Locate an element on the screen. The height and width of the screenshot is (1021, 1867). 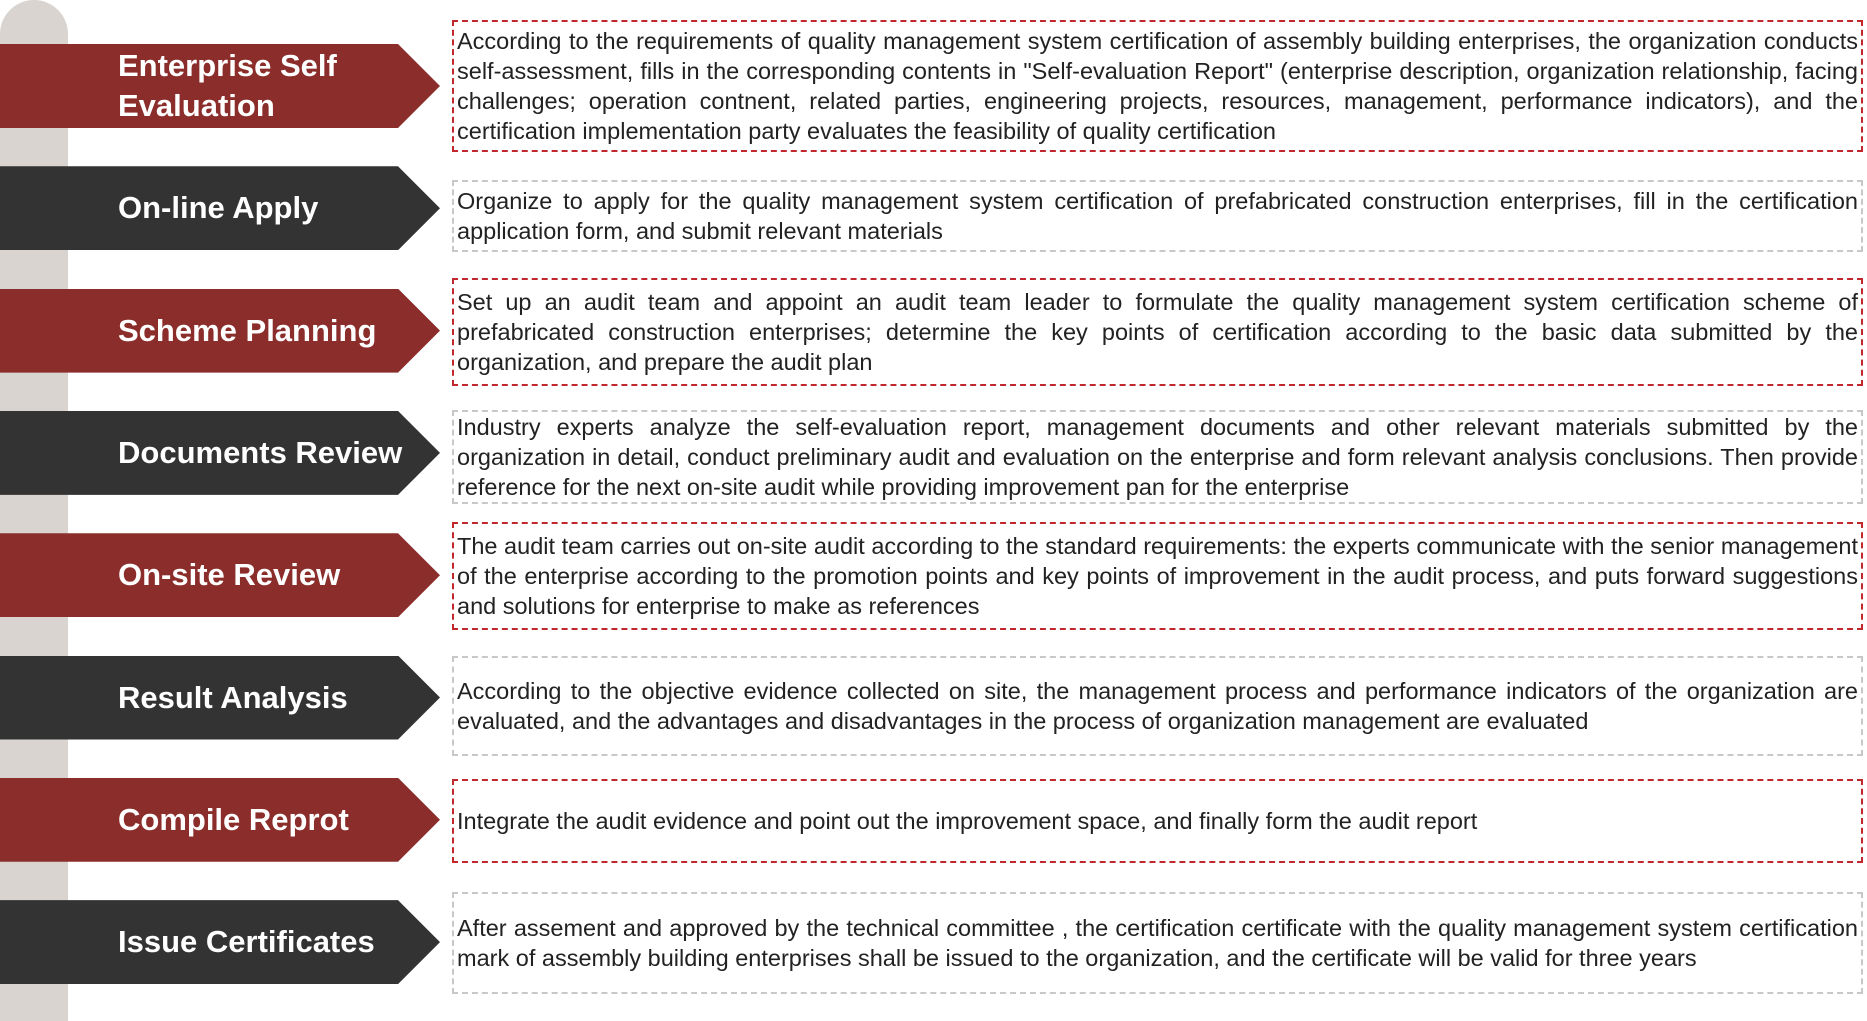
step-arrow: Compile Reprot is located at coordinates (220, 819).